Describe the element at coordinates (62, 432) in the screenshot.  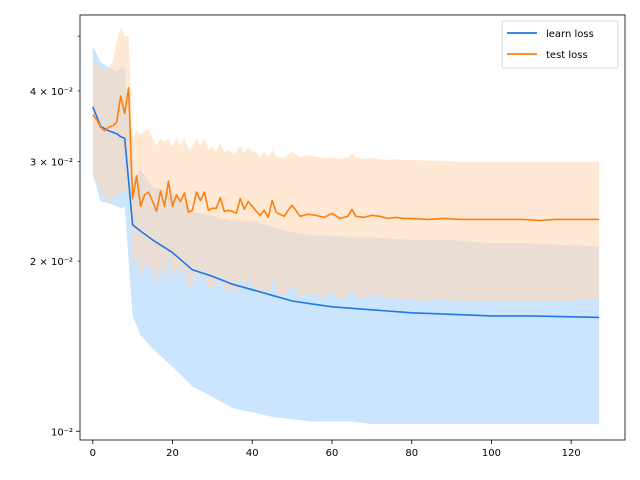
I see `y-major-tick-label: 10⁻²` at that location.